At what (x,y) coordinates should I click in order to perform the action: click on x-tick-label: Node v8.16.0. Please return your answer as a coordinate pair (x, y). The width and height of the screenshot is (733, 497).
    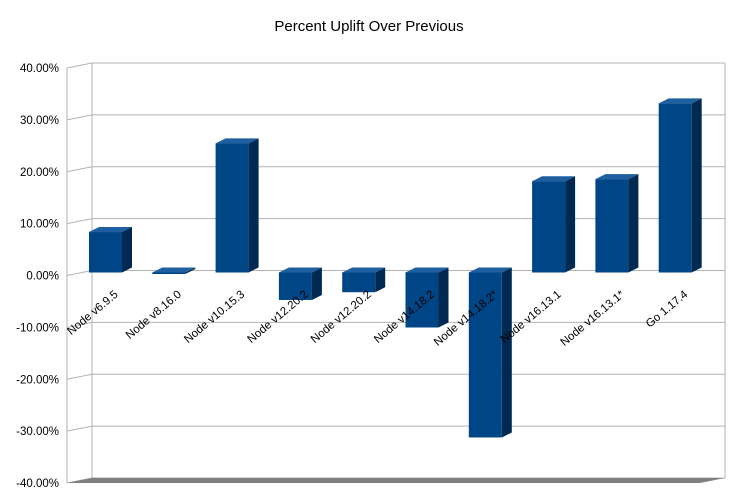
    Looking at the image, I should click on (154, 315).